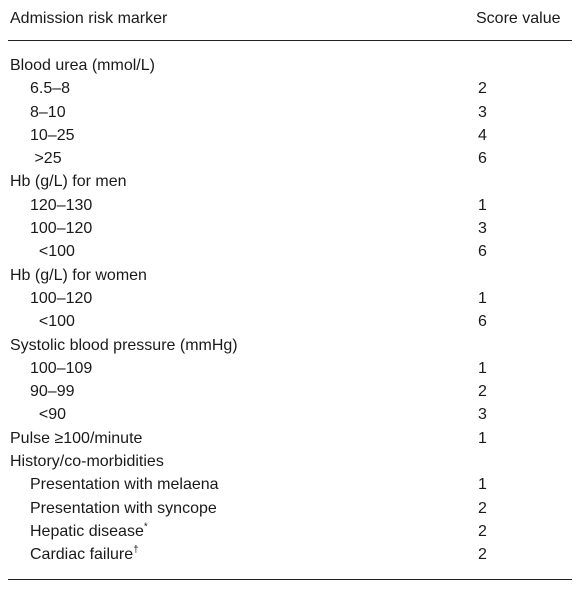  I want to click on risk-marker-label: 8–10, so click(48, 112).